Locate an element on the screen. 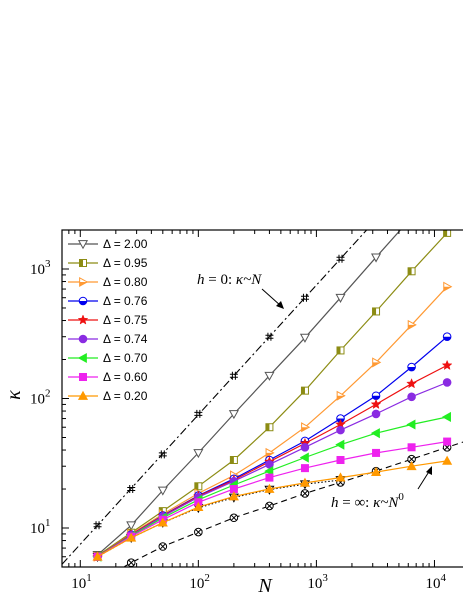 Image resolution: width=463 pixels, height=599 pixels. legend-item-3: Δ = 0.76 is located at coordinates (108, 301).